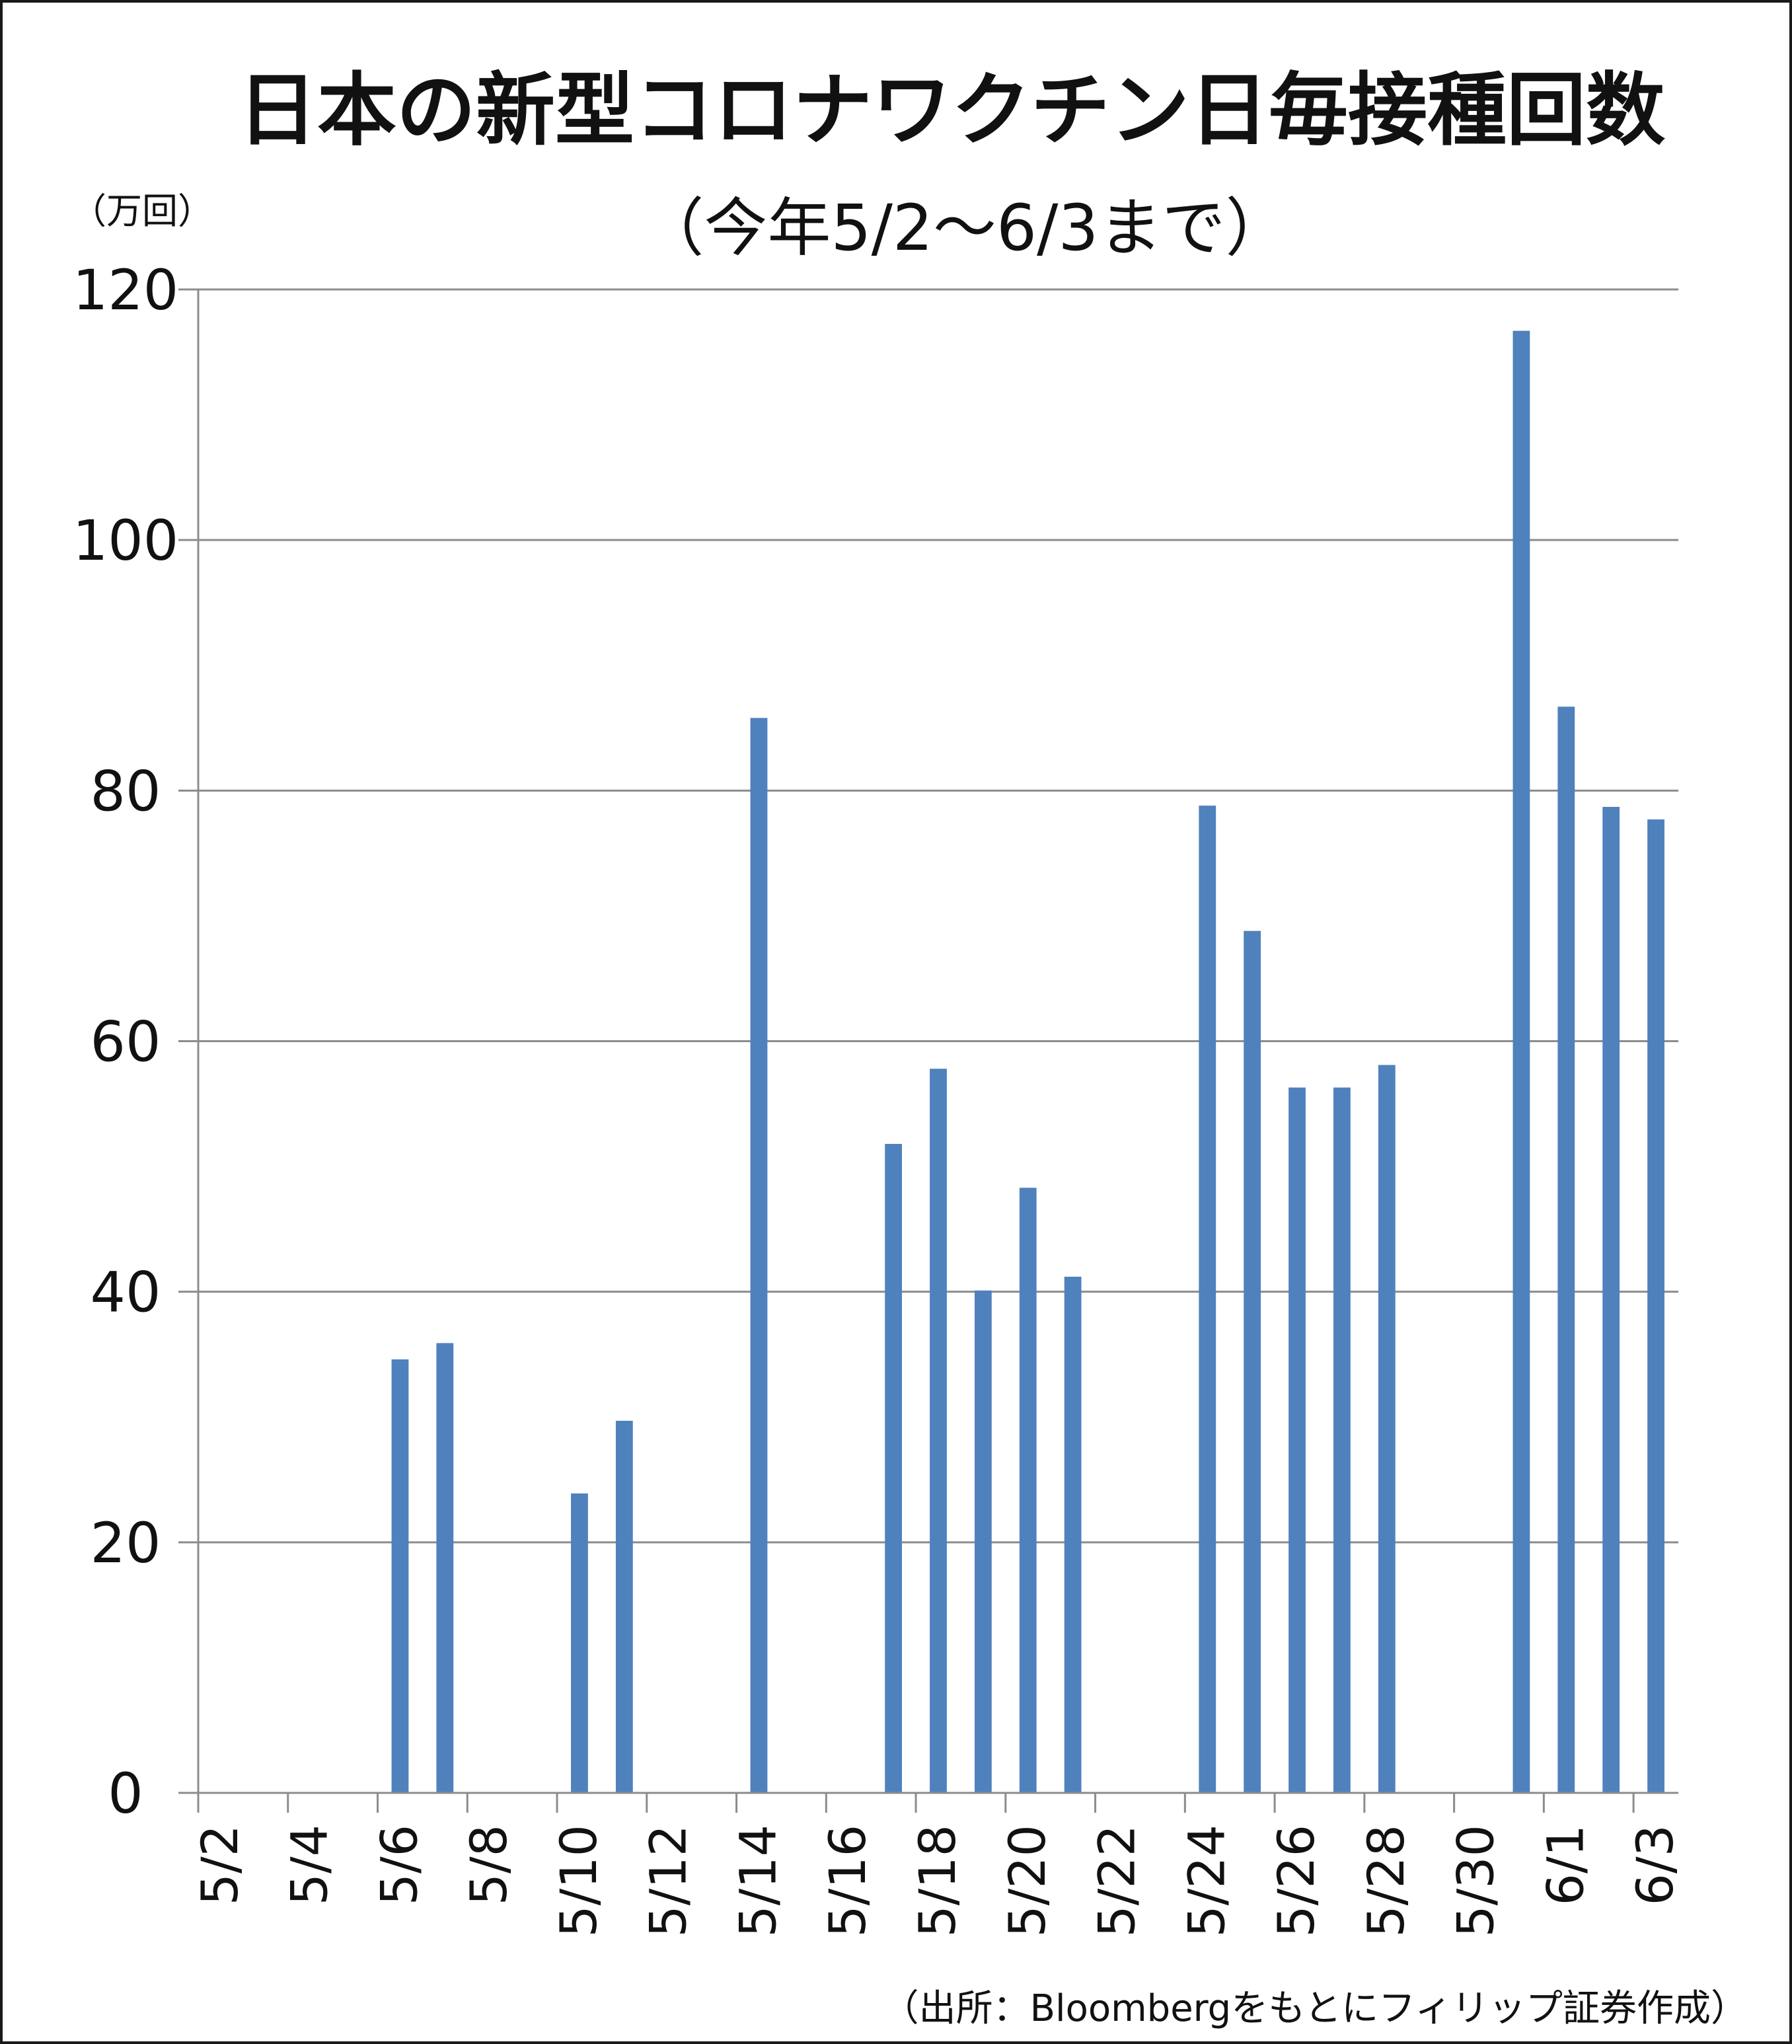 This screenshot has width=1792, height=2044. Describe the element at coordinates (1386, 1882) in the screenshot. I see `x-tick-label: 5/28` at that location.